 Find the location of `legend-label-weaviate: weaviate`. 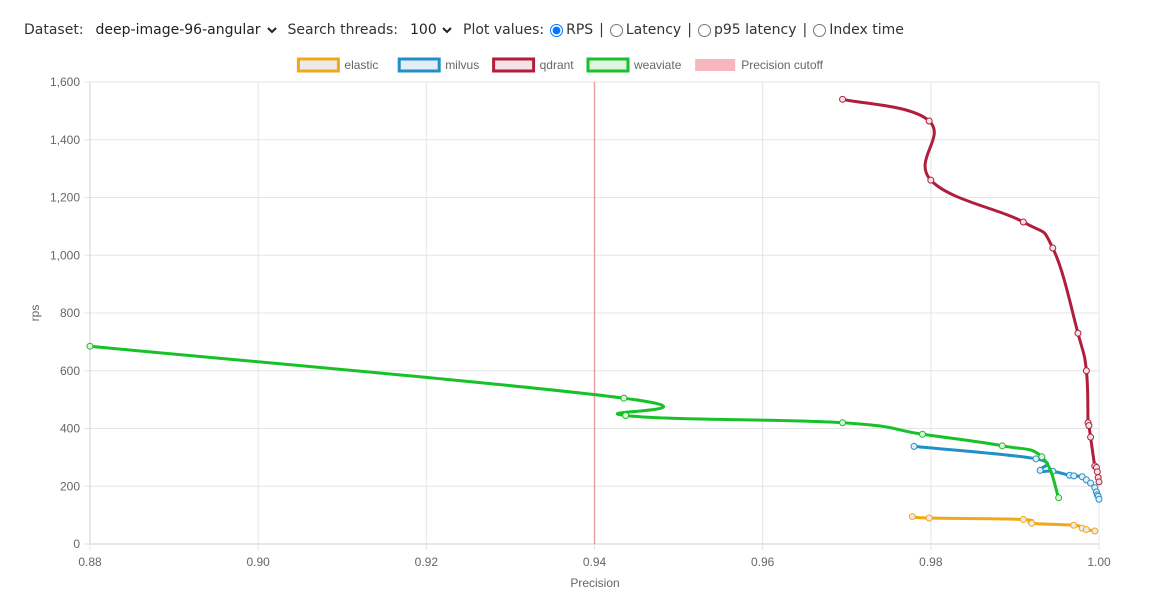

legend-label-weaviate: weaviate is located at coordinates (657, 65).